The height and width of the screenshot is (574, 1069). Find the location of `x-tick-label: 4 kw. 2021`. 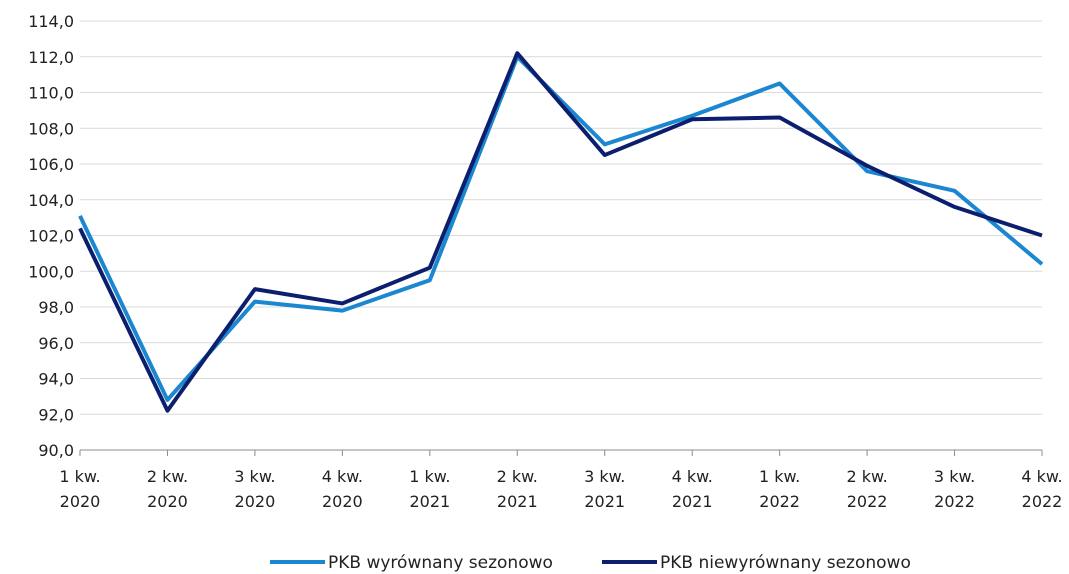

x-tick-label: 4 kw. 2021 is located at coordinates (692, 489).